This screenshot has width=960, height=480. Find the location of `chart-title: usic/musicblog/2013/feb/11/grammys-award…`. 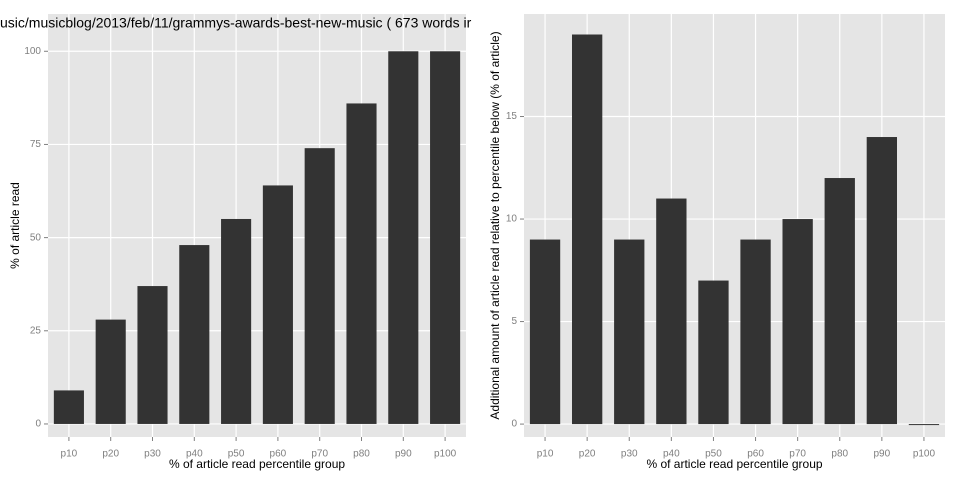

chart-title: usic/musicblog/2013/feb/11/grammys-award… is located at coordinates (236, 23).